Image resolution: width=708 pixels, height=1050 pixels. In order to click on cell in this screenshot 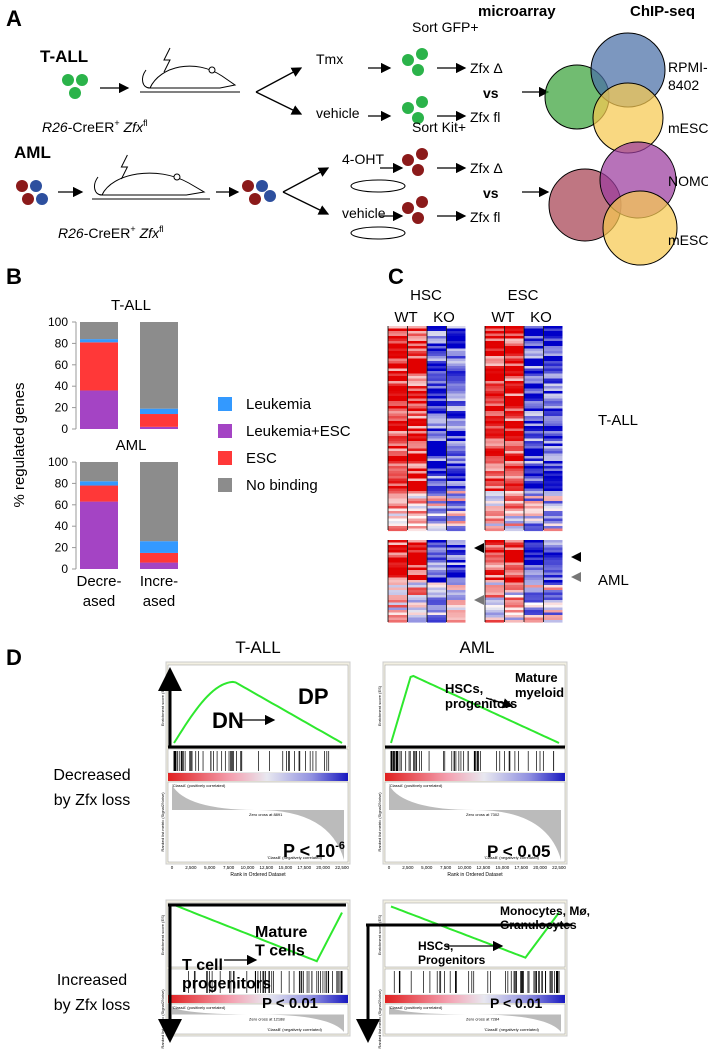, I will do `click(248, 186)`.